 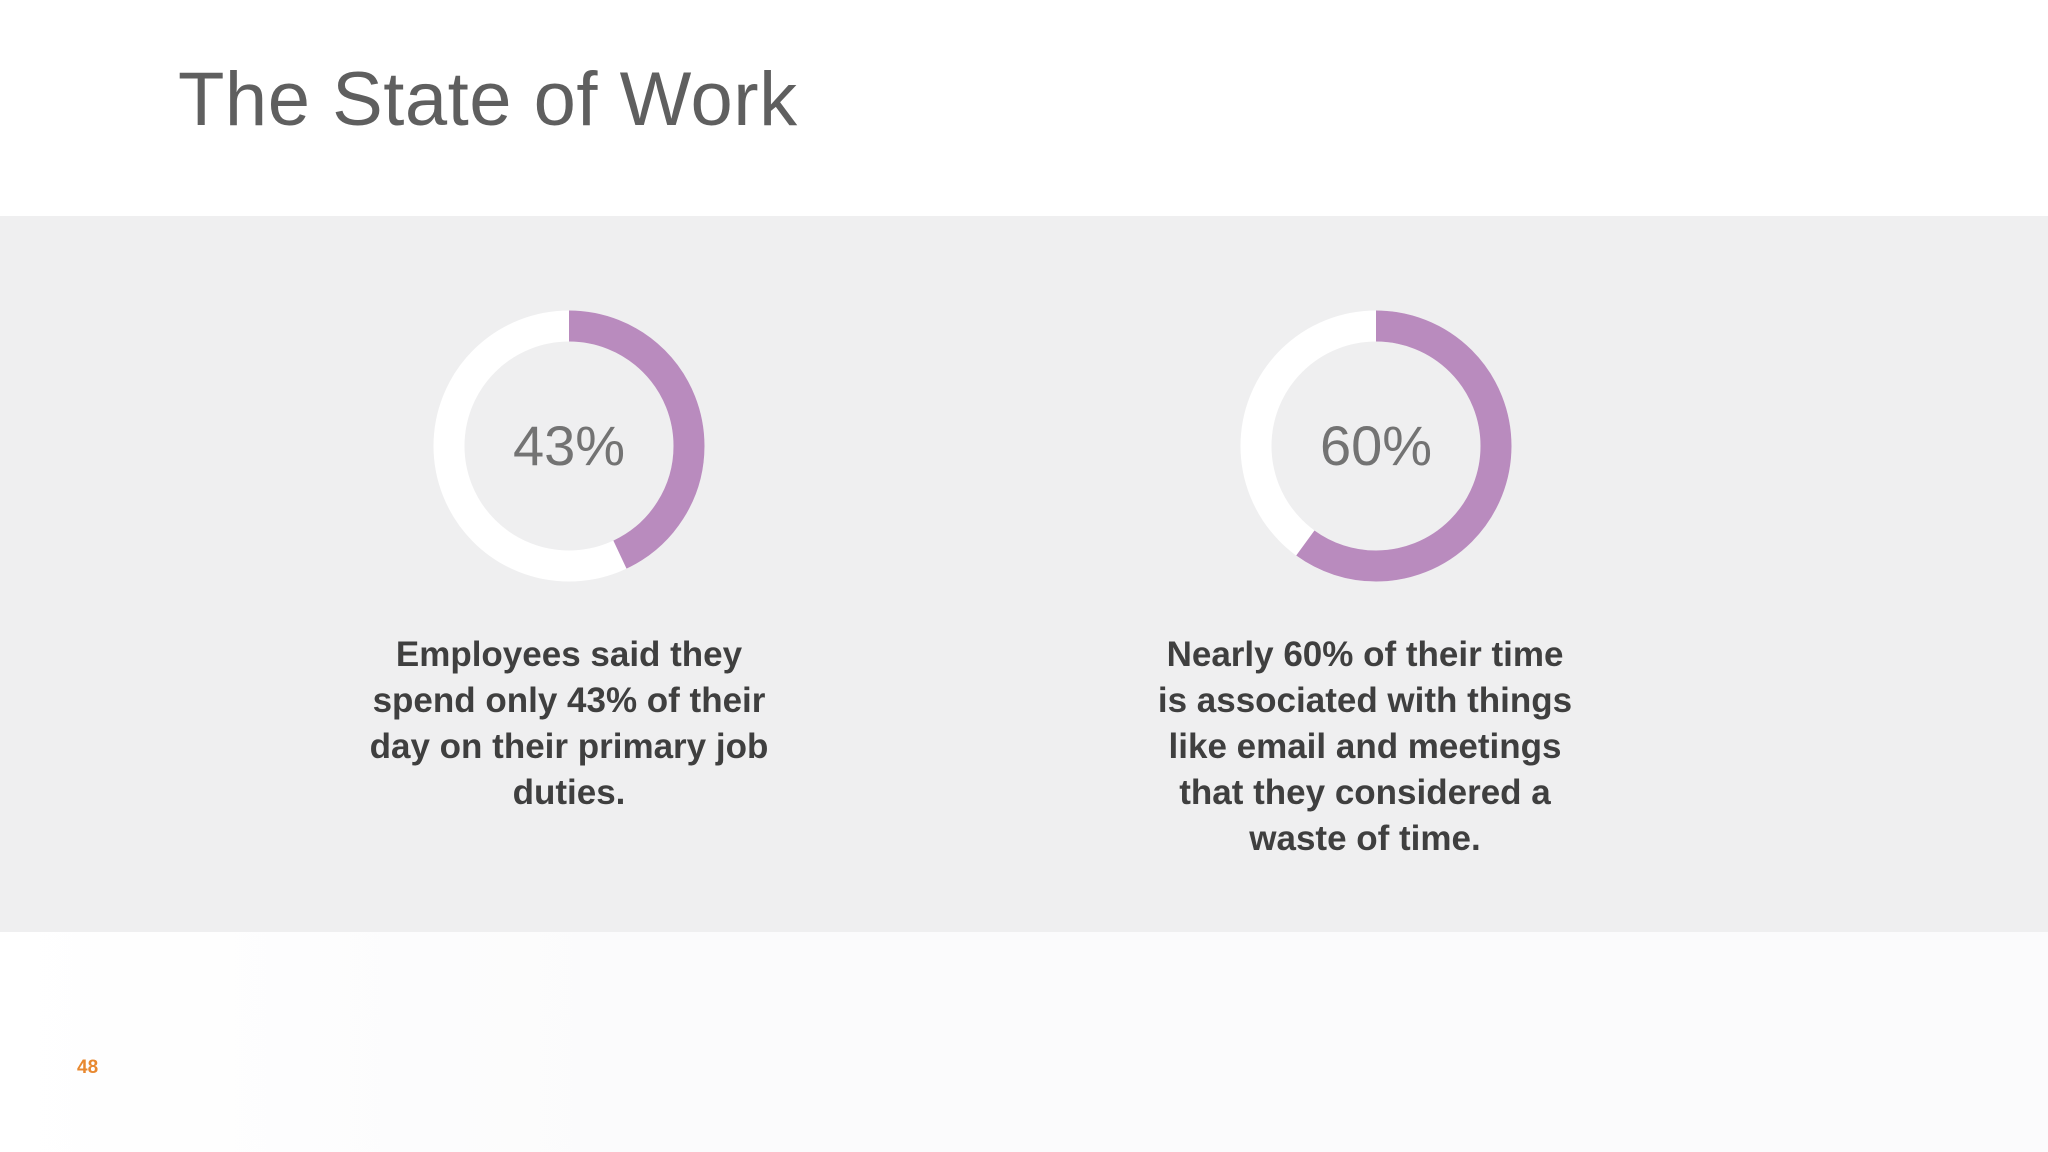 I want to click on slide-title: The State of Work, so click(x=488, y=99).